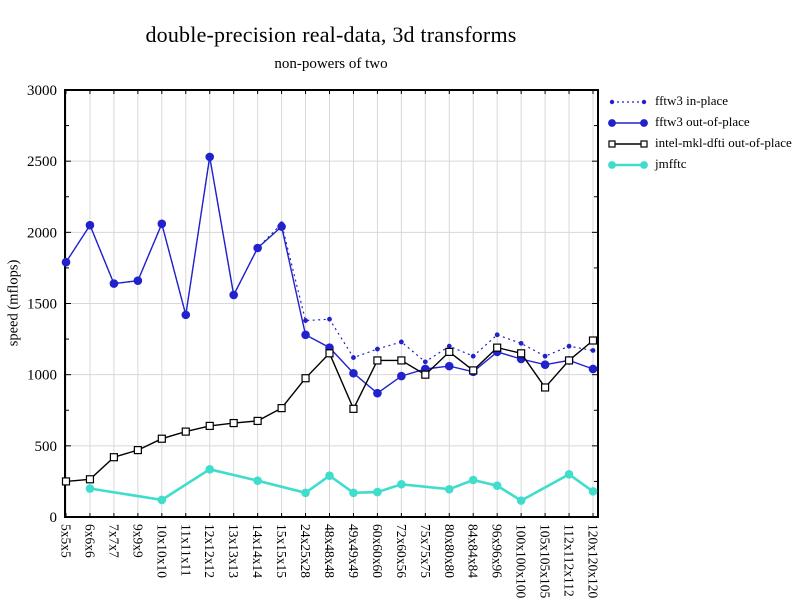 This screenshot has height=612, width=792. What do you see at coordinates (257, 551) in the screenshot?
I see `svg-text: 14x14x14` at bounding box center [257, 551].